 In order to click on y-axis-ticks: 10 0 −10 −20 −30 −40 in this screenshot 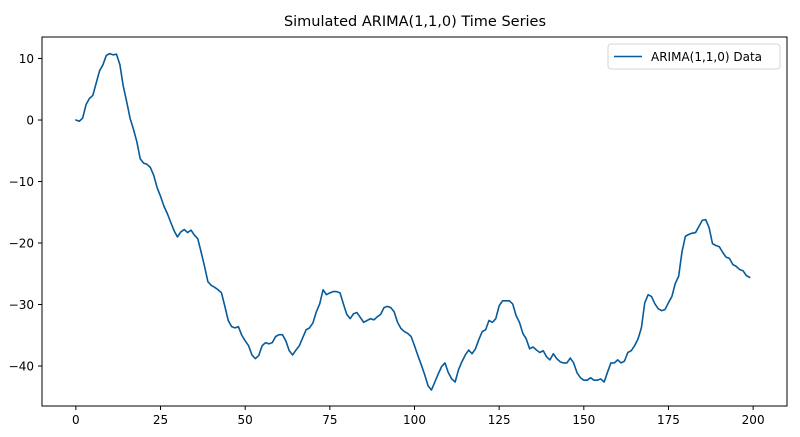, I will do `click(25, 213)`.